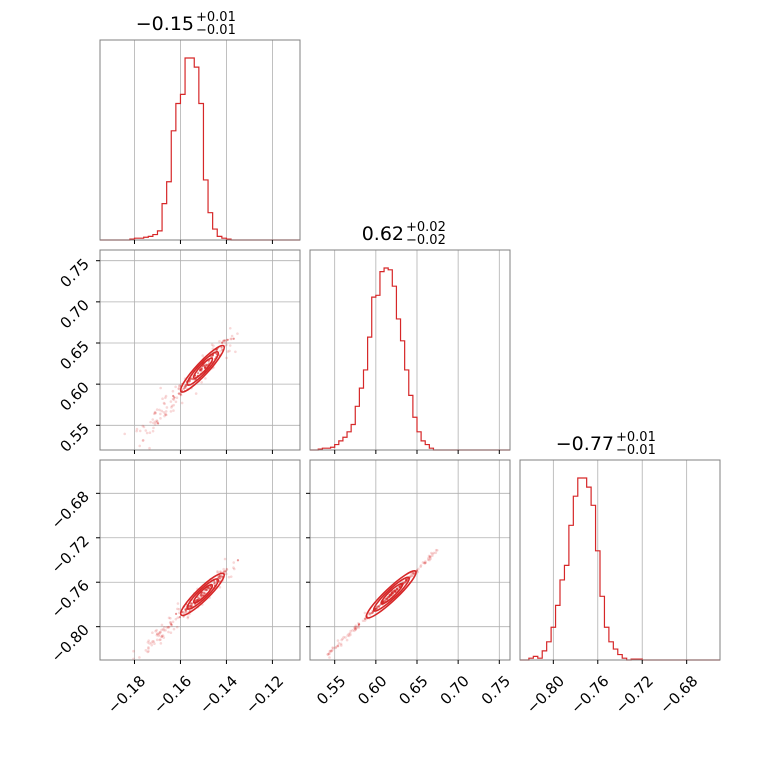 The width and height of the screenshot is (760, 764). Describe the element at coordinates (589, 694) in the screenshot. I see `x-tick-label-p3-1: −0.76` at that location.